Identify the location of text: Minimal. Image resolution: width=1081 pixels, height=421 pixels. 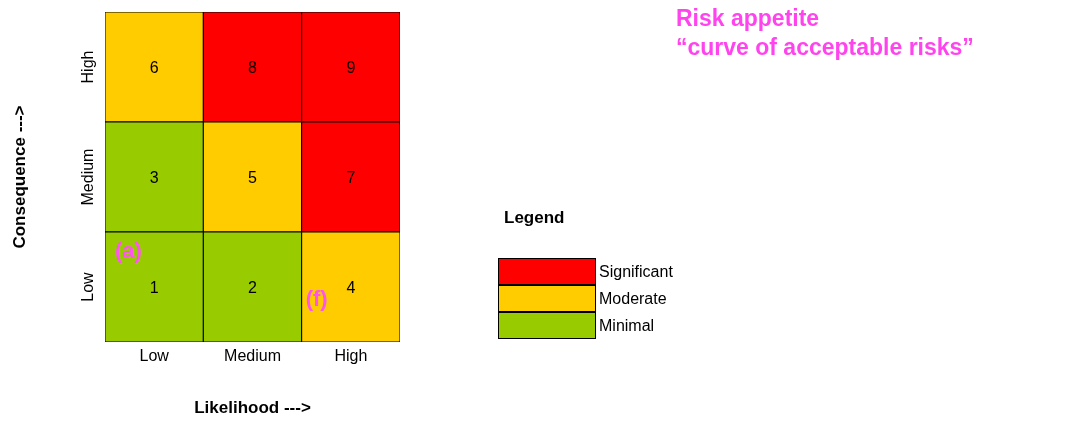
(627, 325).